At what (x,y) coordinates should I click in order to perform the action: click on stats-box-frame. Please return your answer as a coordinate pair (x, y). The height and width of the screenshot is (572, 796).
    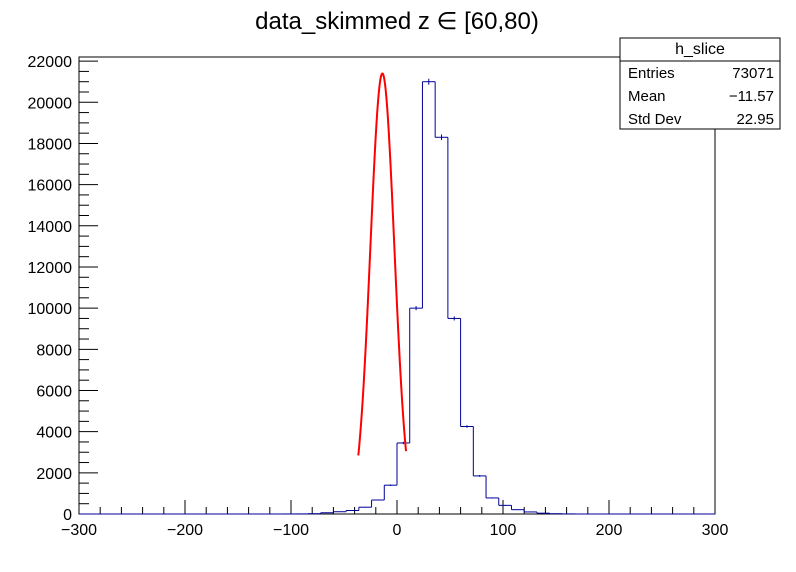
    Looking at the image, I should click on (700, 83).